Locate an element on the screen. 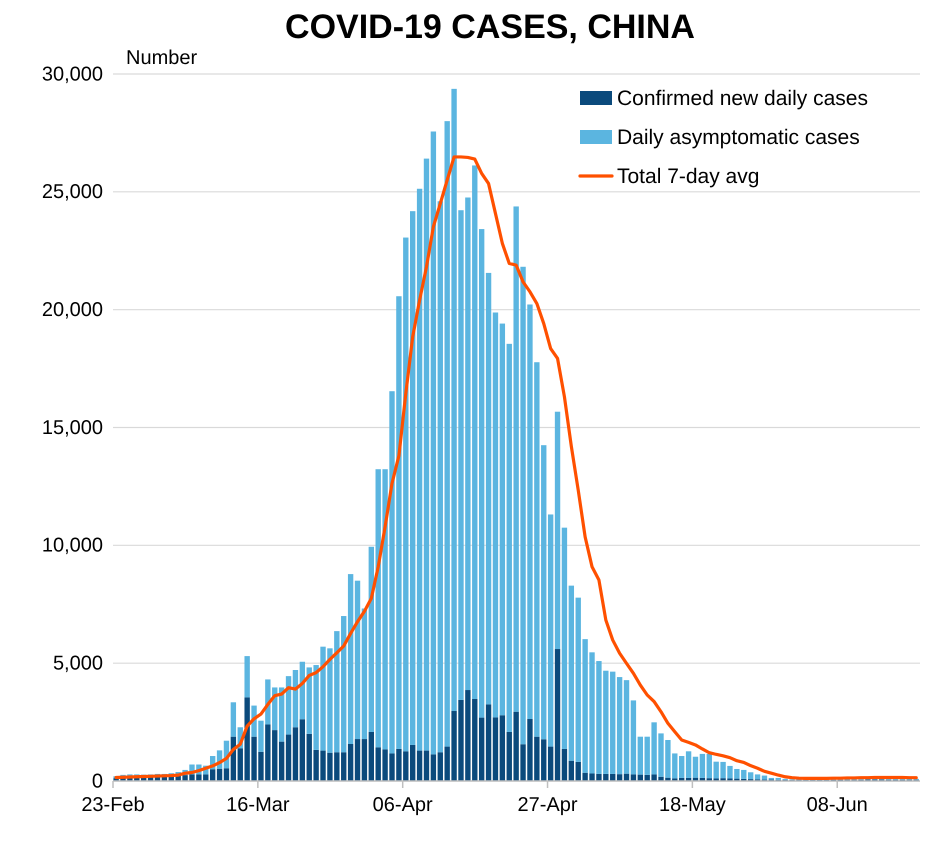  legend-label: Total 7-day avg is located at coordinates (688, 176).